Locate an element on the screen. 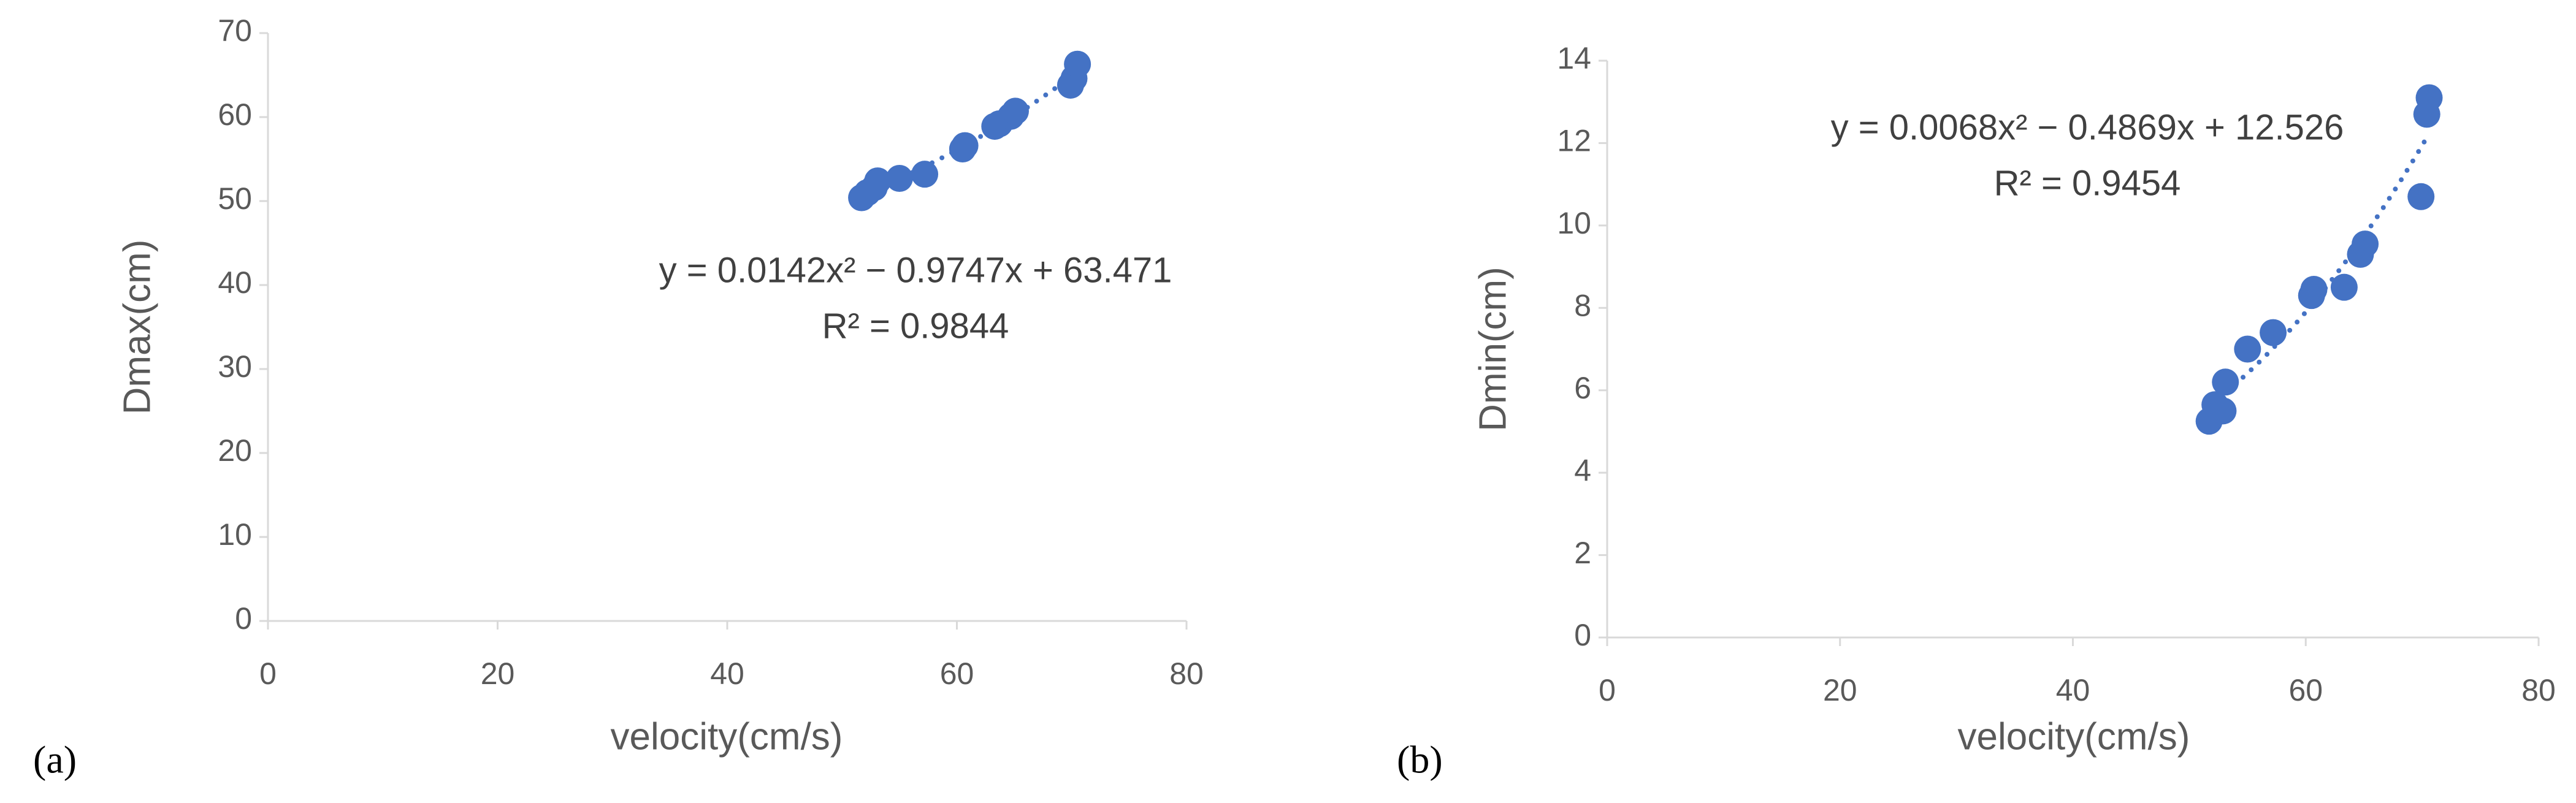 The width and height of the screenshot is (2576, 803). y-tick-label: 14 is located at coordinates (1574, 58).